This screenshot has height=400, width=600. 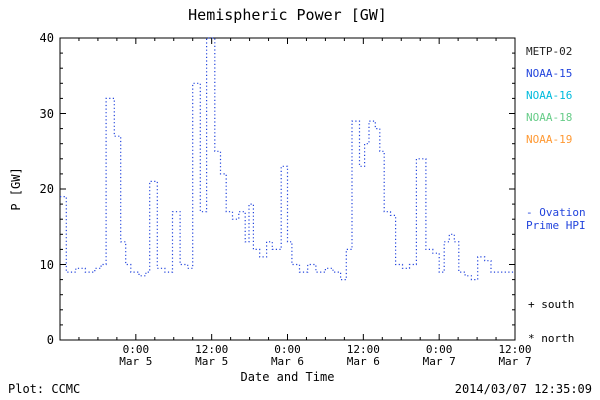 I want to click on legend-item-noaa-16: NOAA-16, so click(x=549, y=95).